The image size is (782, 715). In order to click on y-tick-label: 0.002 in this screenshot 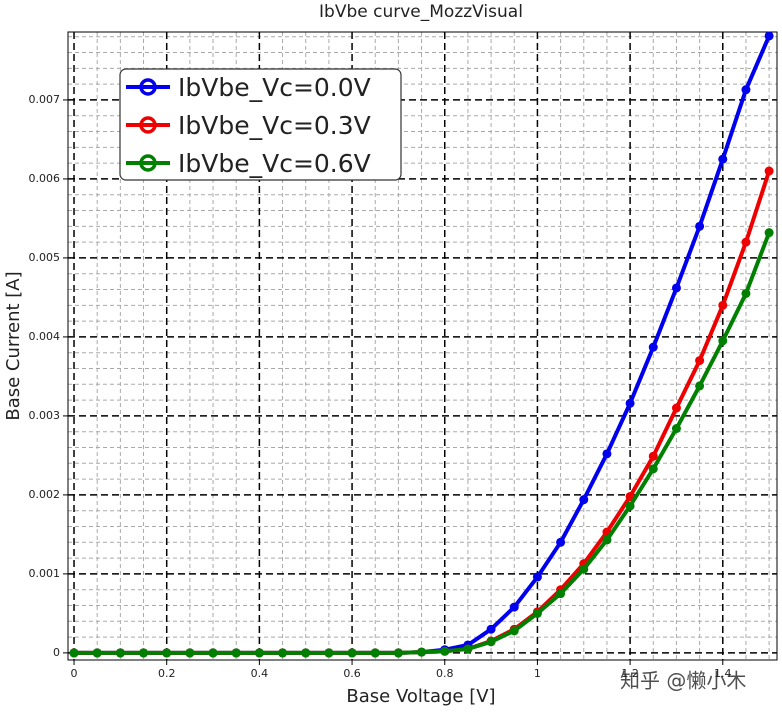, I will do `click(45, 494)`.